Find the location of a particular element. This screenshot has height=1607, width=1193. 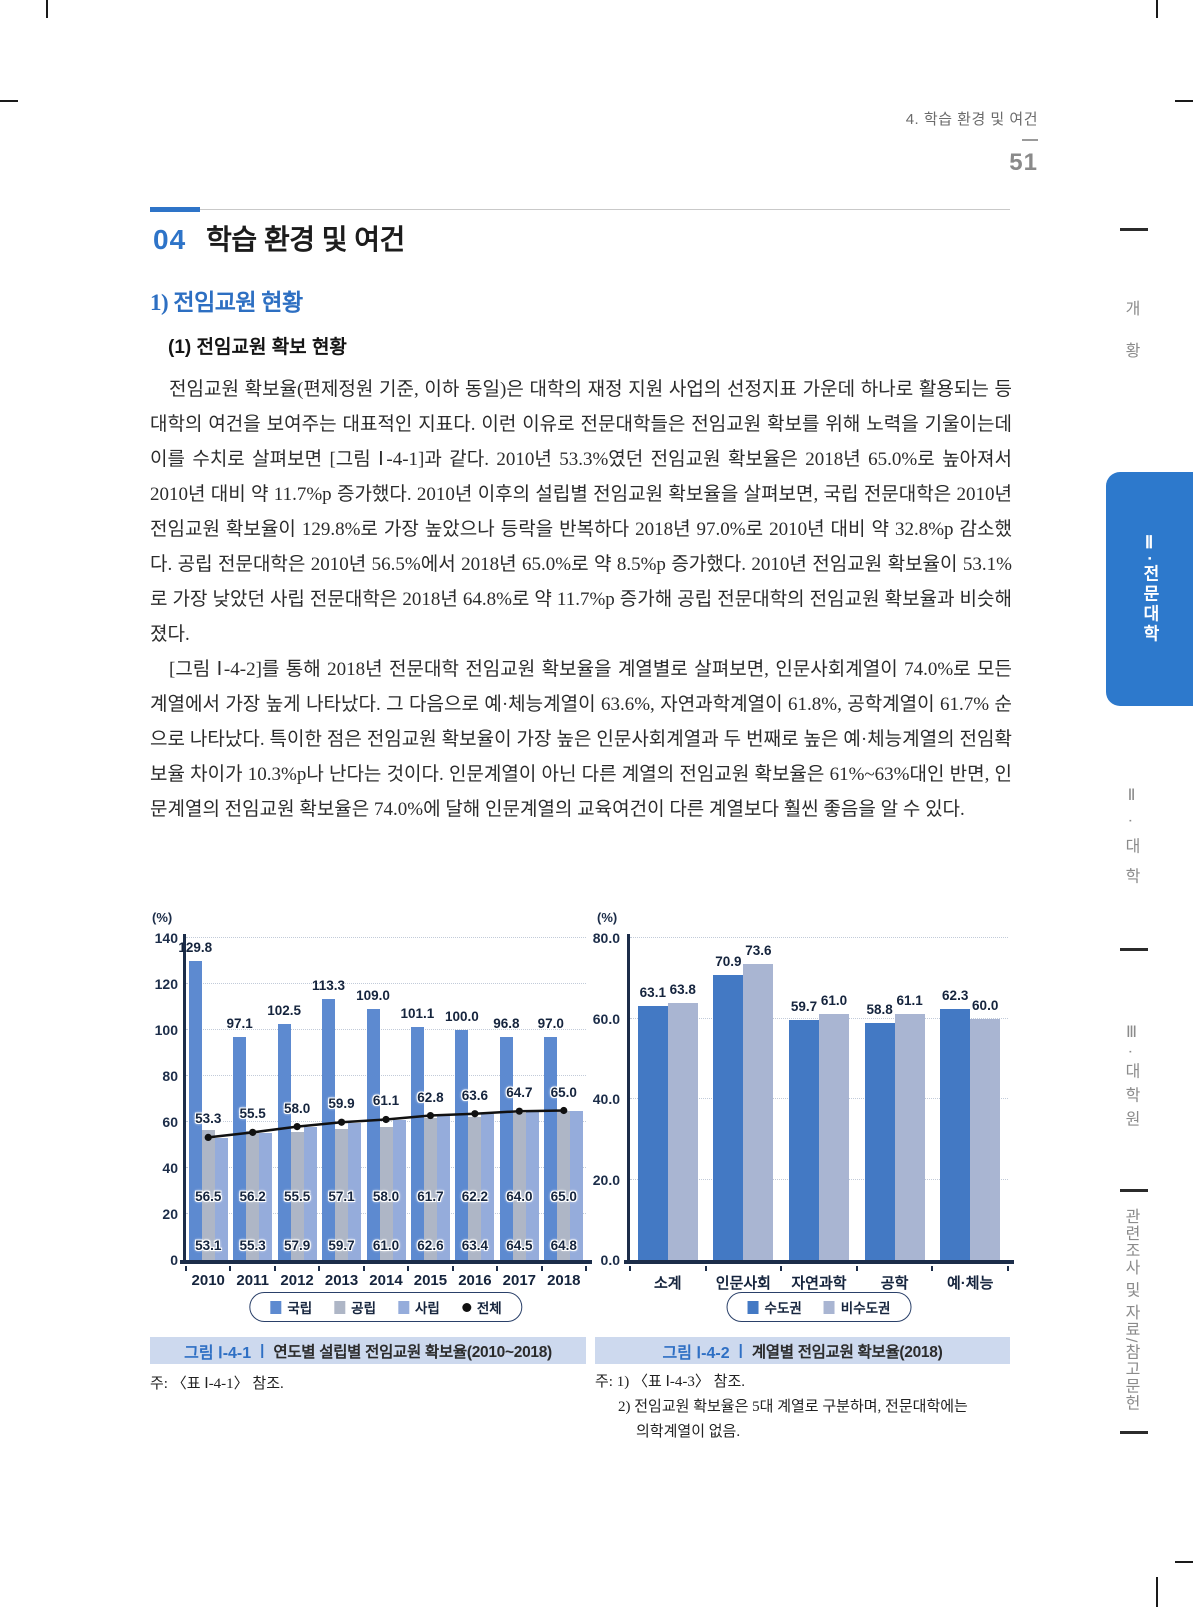

chart2-x-axis: 소계 인문사회 자연과학 공학 예·체능 is located at coordinates (819, 1280).